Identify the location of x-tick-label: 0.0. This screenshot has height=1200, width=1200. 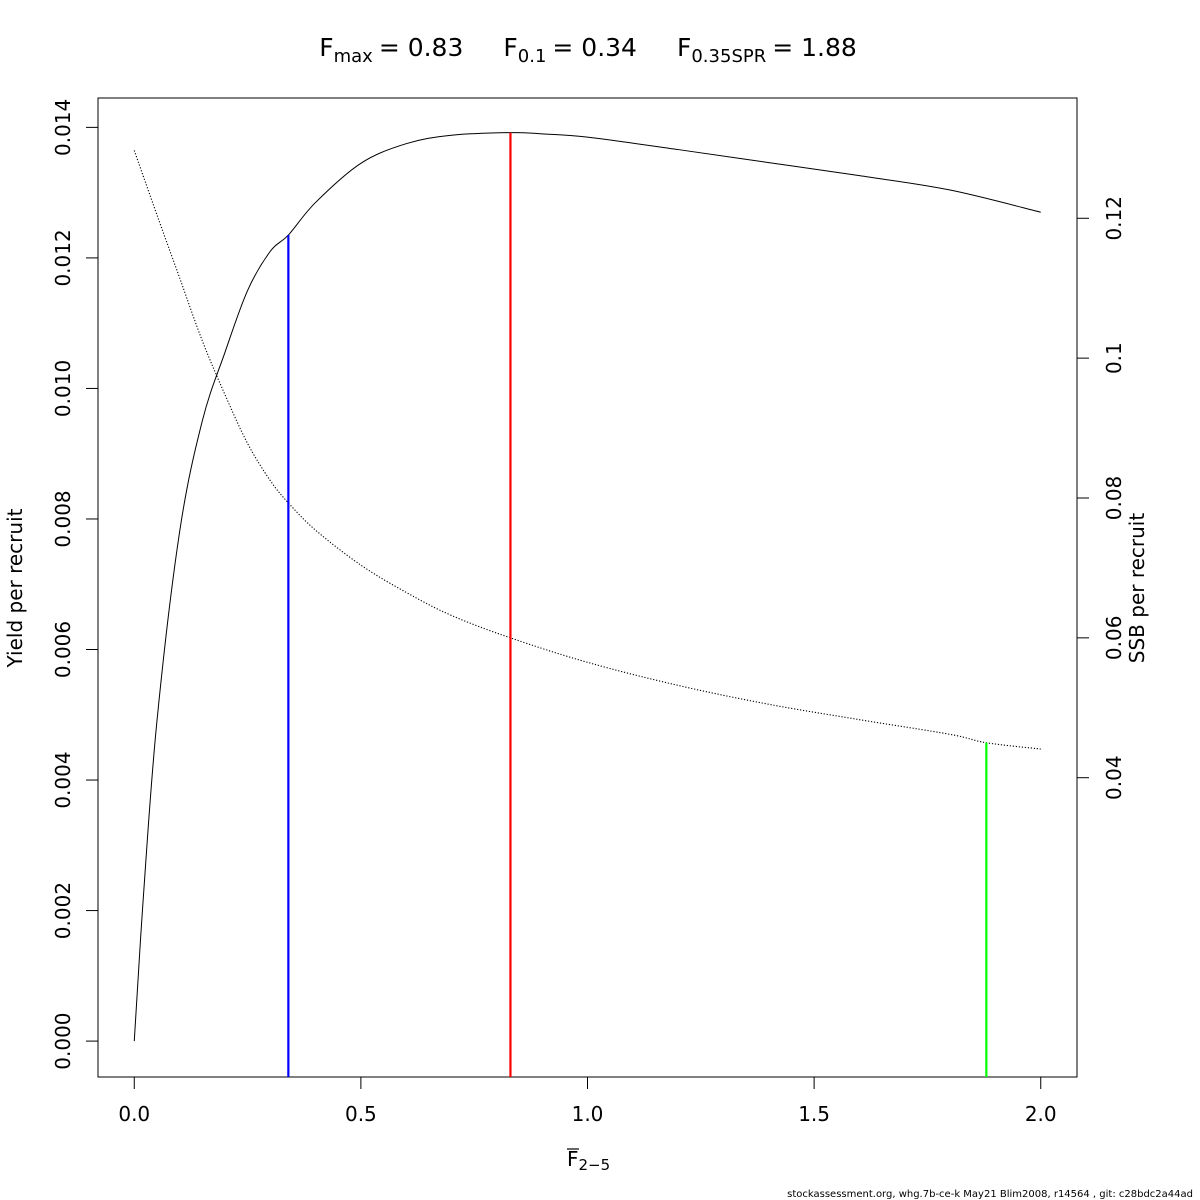
(134, 1114).